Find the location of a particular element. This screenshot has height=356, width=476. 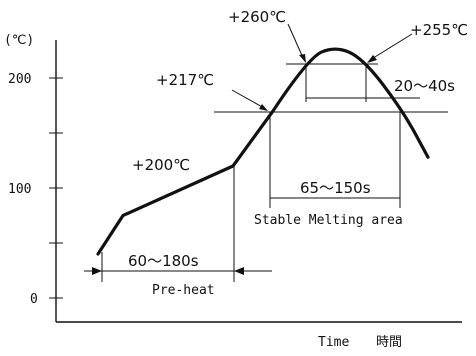

y-tick-label: 200 is located at coordinates (19, 79).